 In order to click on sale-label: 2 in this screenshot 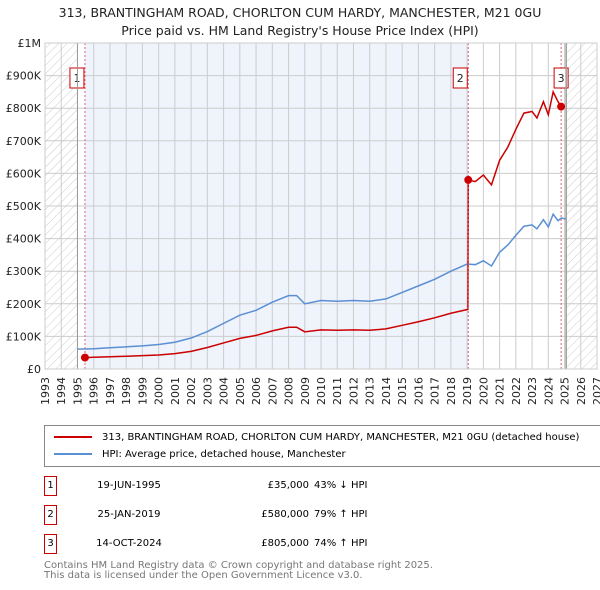, I will do `click(460, 78)`.